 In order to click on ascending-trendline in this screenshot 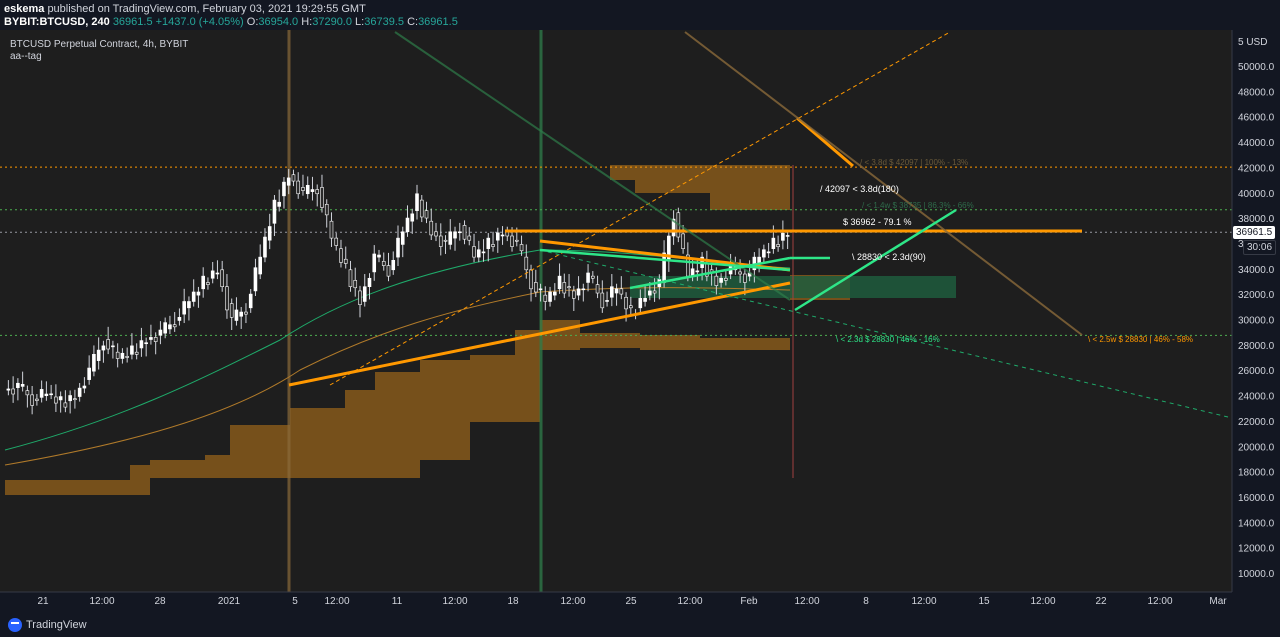, I will do `click(539, 334)`.